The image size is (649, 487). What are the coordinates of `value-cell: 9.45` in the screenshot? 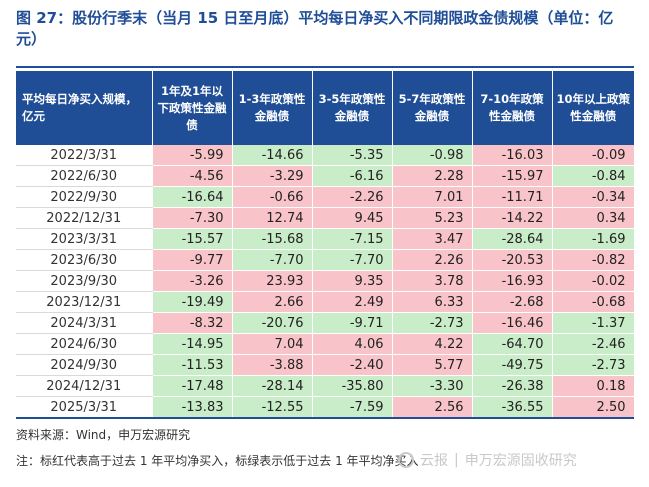 It's located at (352, 218).